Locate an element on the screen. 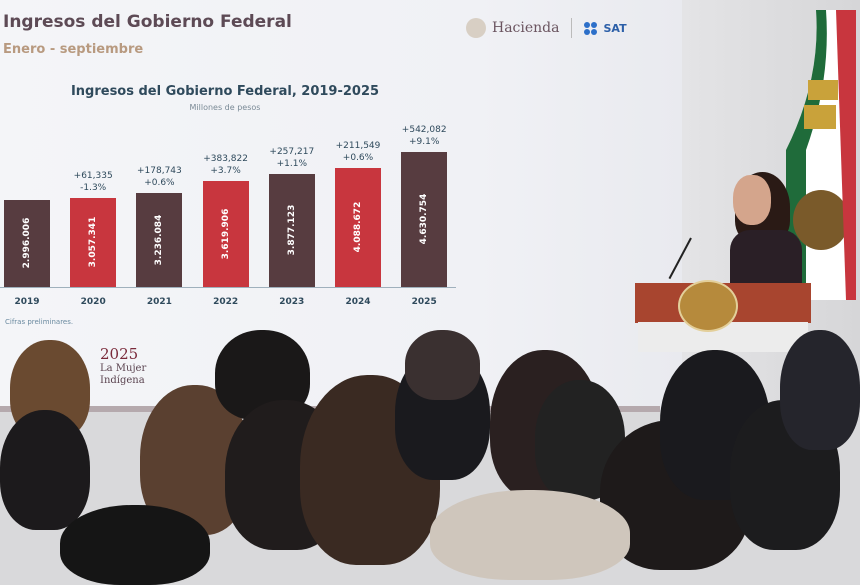 This screenshot has width=860, height=585. bar-2022: 3.619.906 is located at coordinates (225, 234).